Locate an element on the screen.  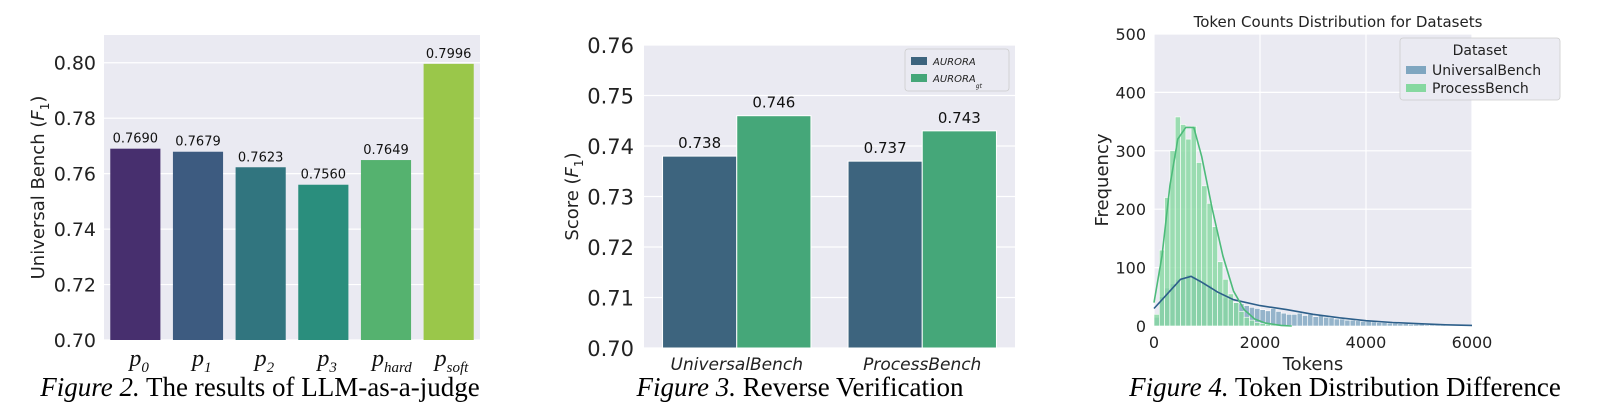
y-tick-label: 100 is located at coordinates (1130, 268).